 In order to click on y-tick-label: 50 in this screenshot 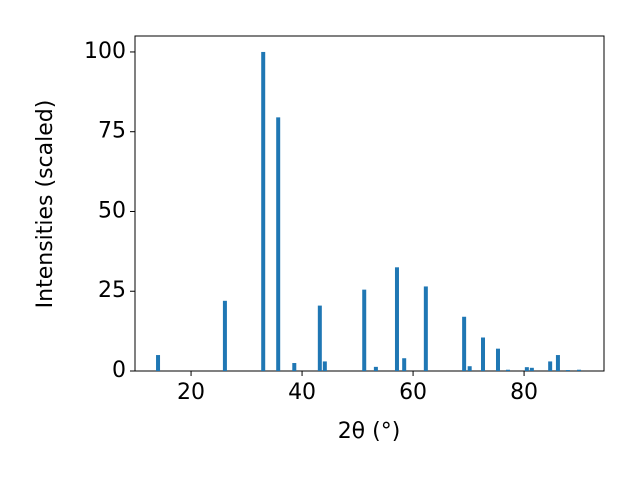, I will do `click(112, 210)`.